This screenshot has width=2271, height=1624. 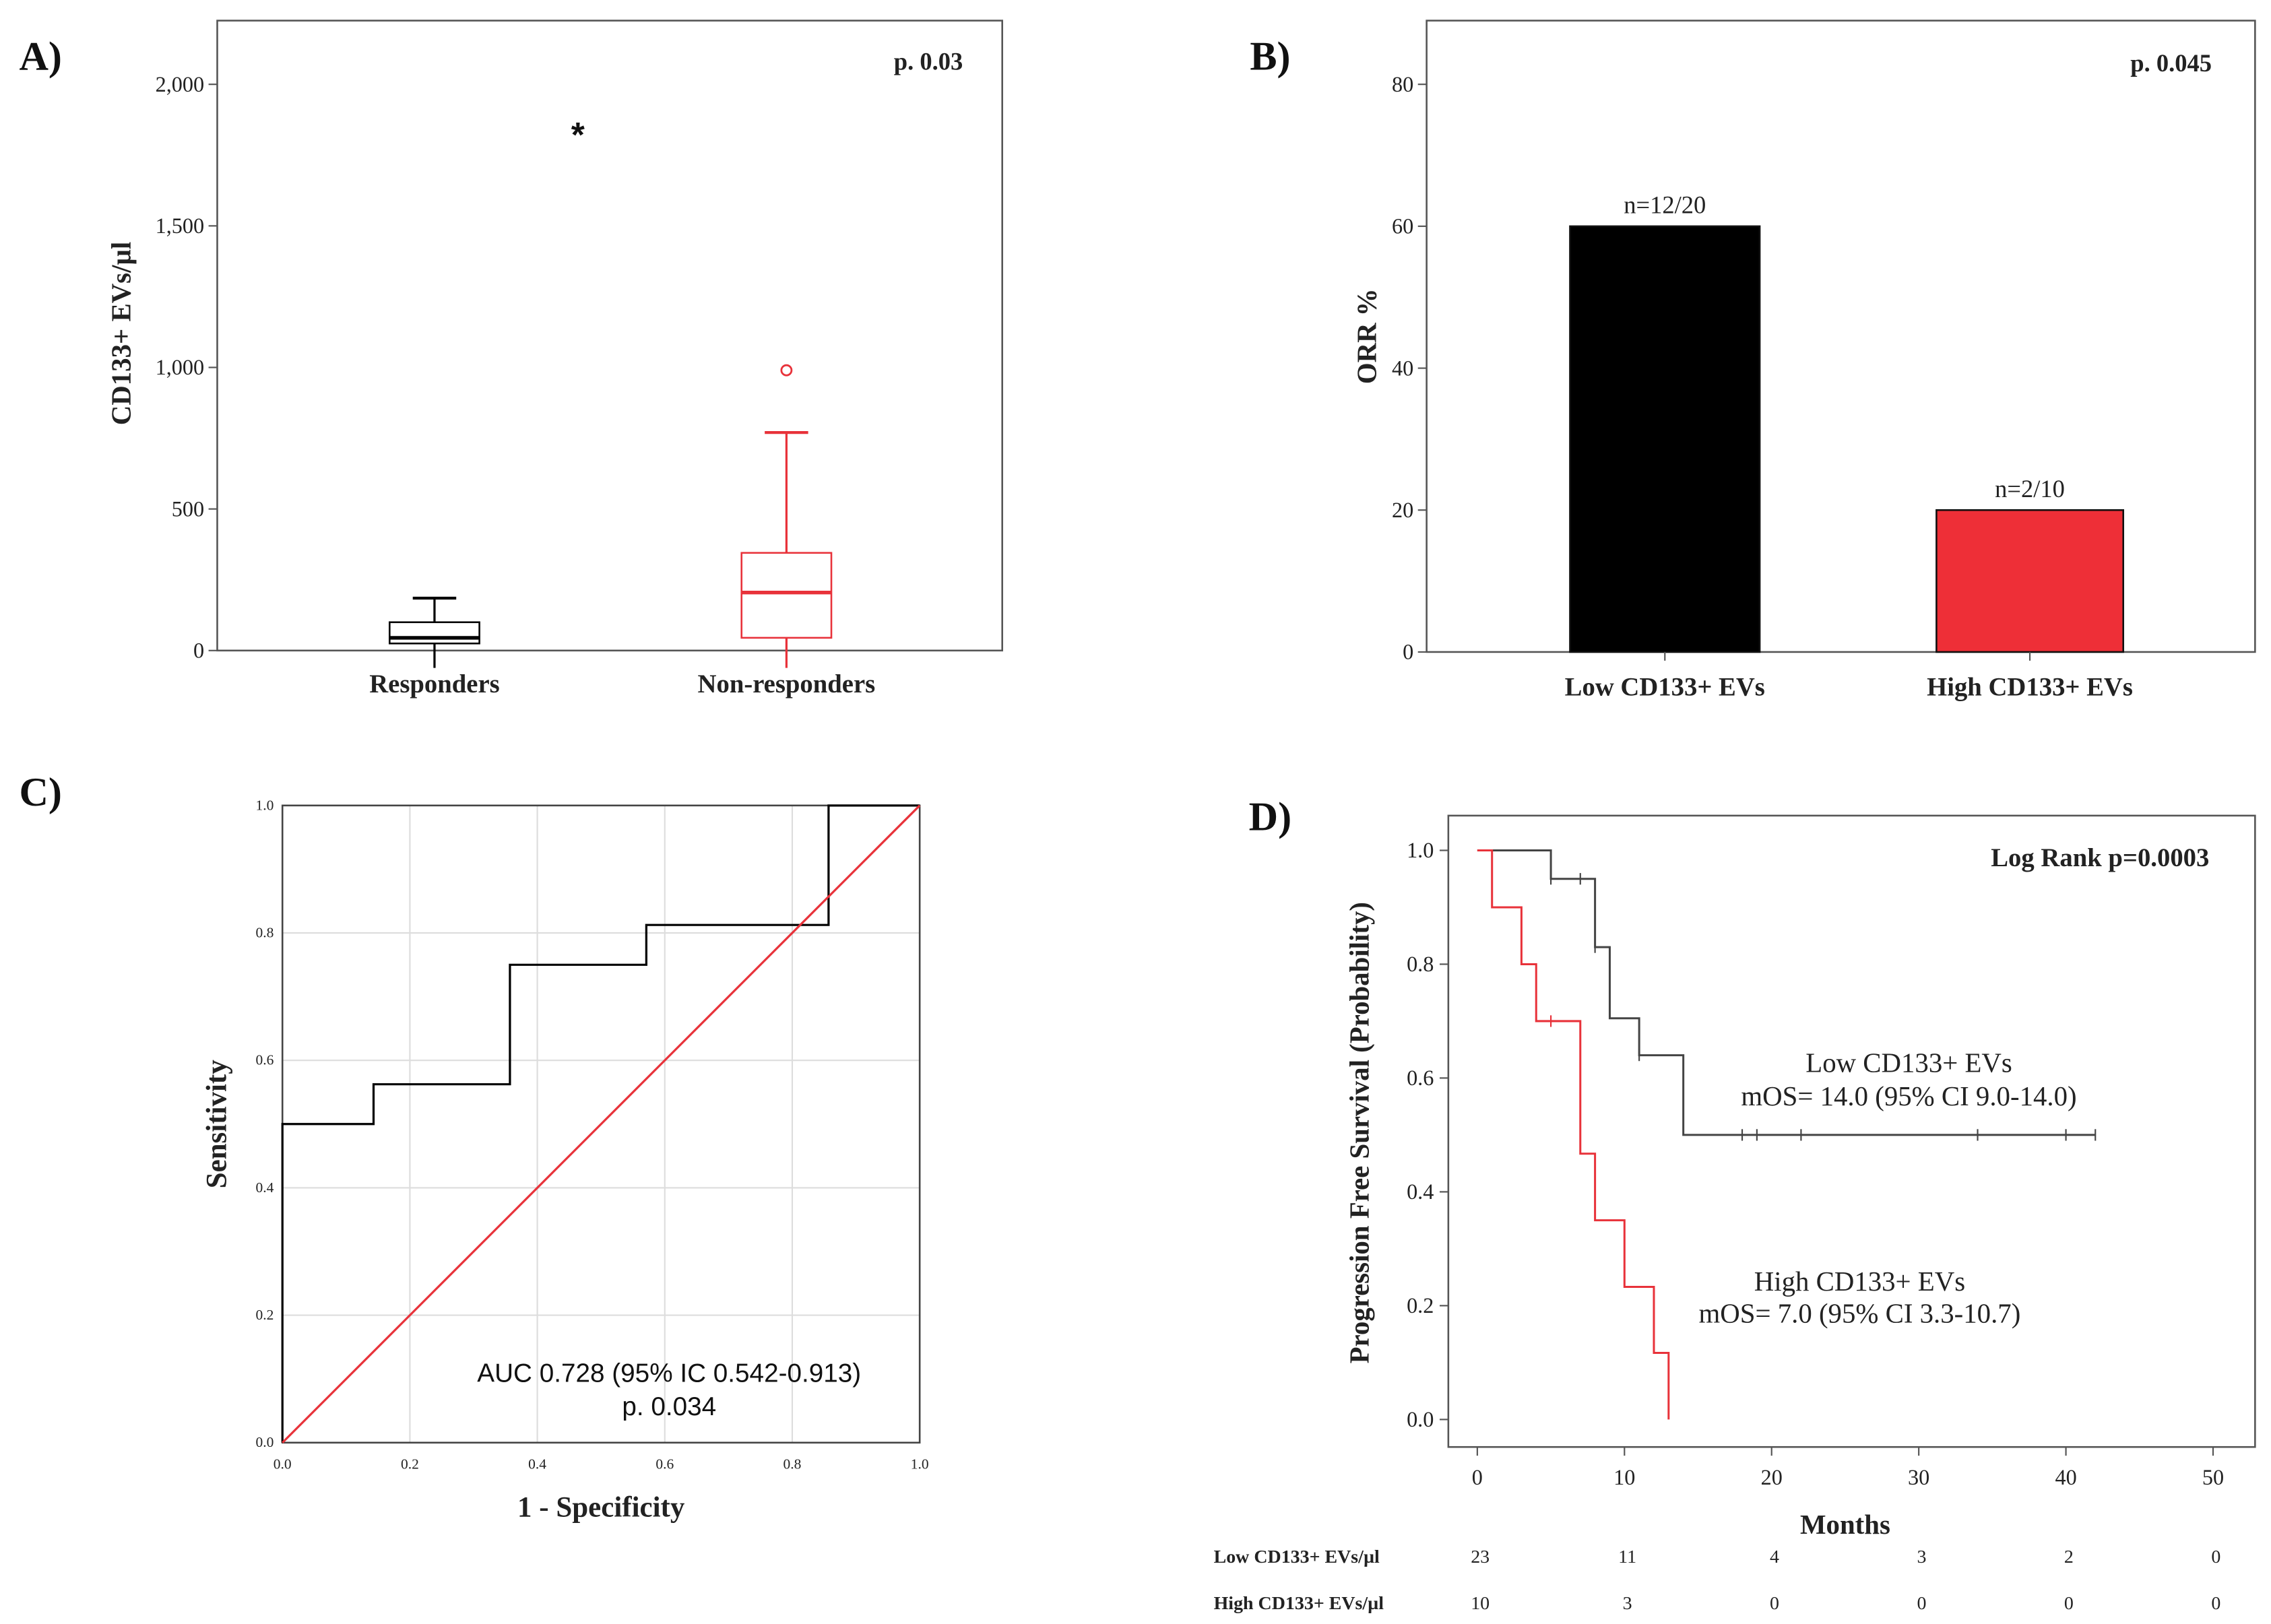 What do you see at coordinates (920, 1464) in the screenshot?
I see `x-tick-label: 1.0` at bounding box center [920, 1464].